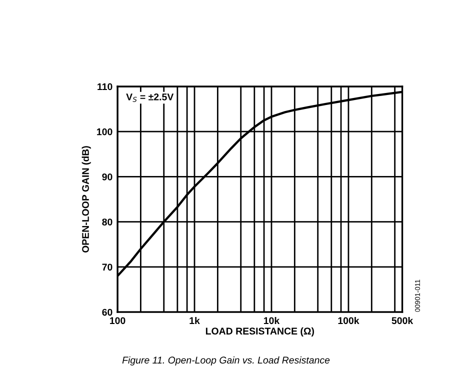 The height and width of the screenshot is (376, 452). What do you see at coordinates (226, 361) in the screenshot?
I see `caption: Figure 11. Open-Loop Gain vs. Load Resistance` at bounding box center [226, 361].